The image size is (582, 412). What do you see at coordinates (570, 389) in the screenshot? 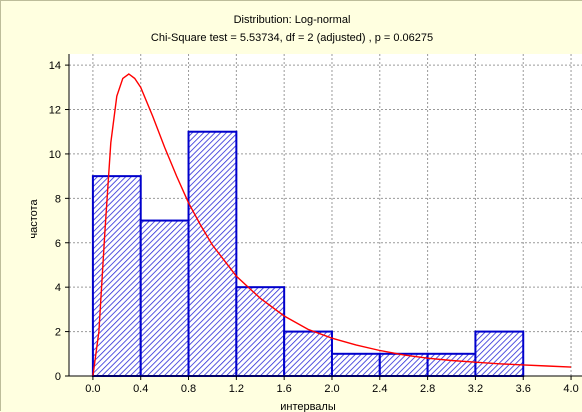
I see `x-tick-label-10: 4.0` at bounding box center [570, 389].